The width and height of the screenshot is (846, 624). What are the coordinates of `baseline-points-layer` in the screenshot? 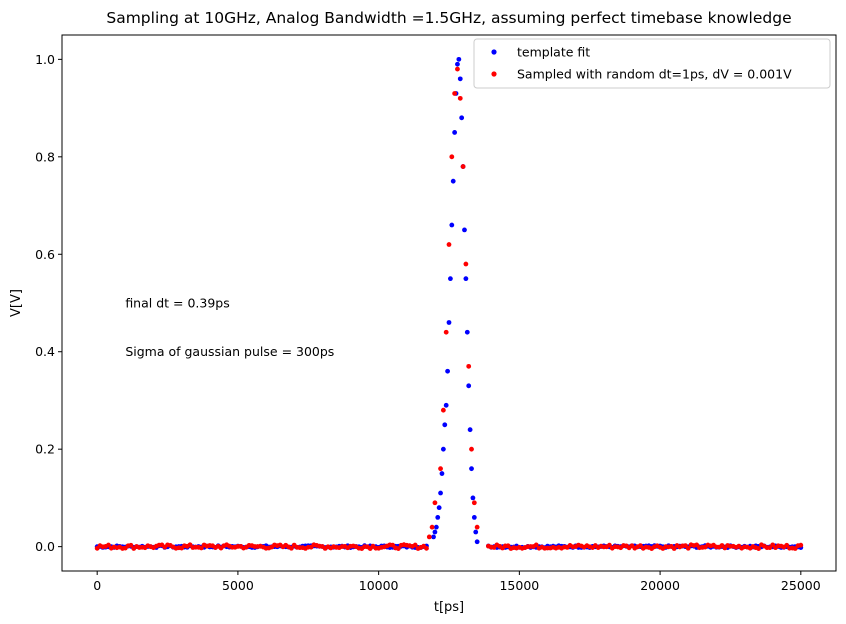 It's located at (449, 546).